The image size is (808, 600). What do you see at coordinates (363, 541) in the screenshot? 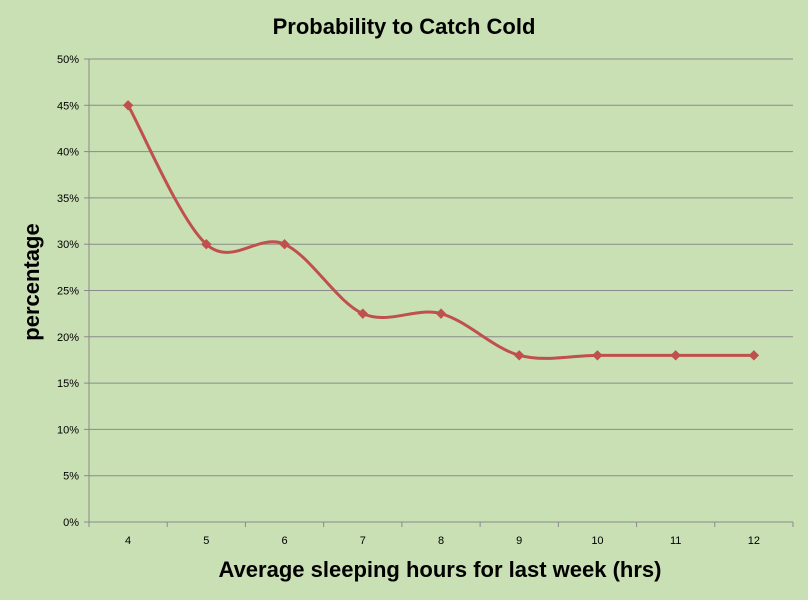
I see `x-tick-label: 7` at bounding box center [363, 541].